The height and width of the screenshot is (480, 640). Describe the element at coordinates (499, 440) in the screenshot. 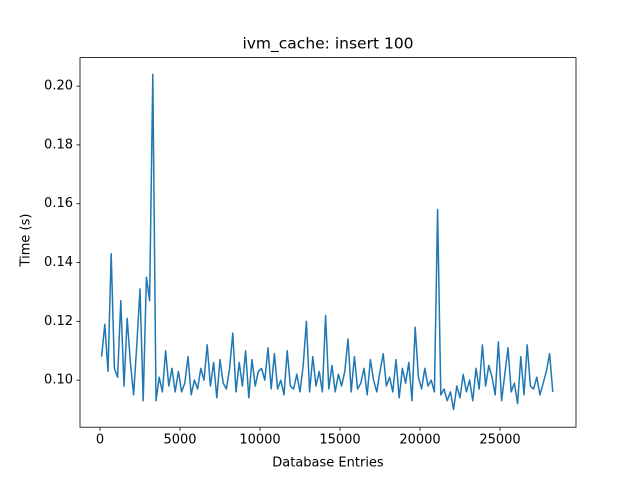

I see `x-tick-label: 25000` at that location.